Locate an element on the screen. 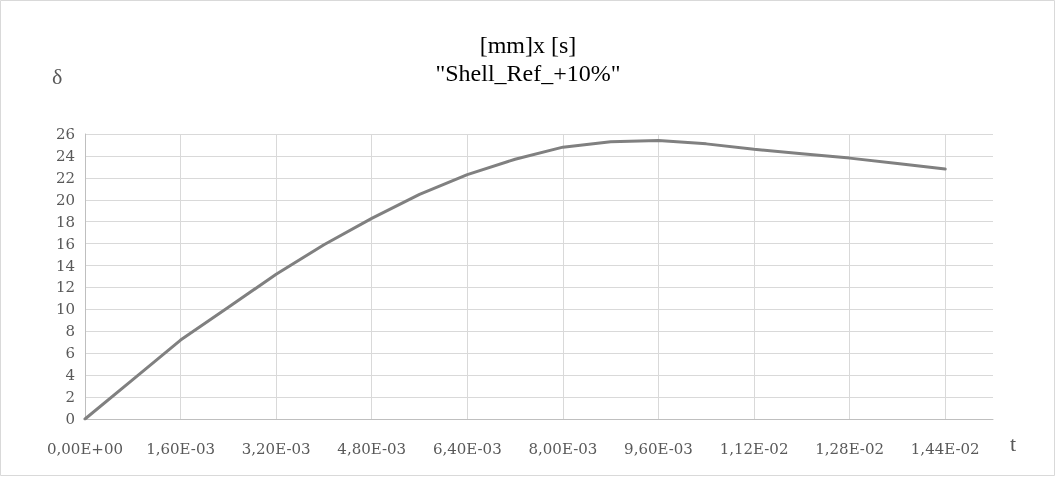  x-tick-label: 4,80E-03 is located at coordinates (372, 448).